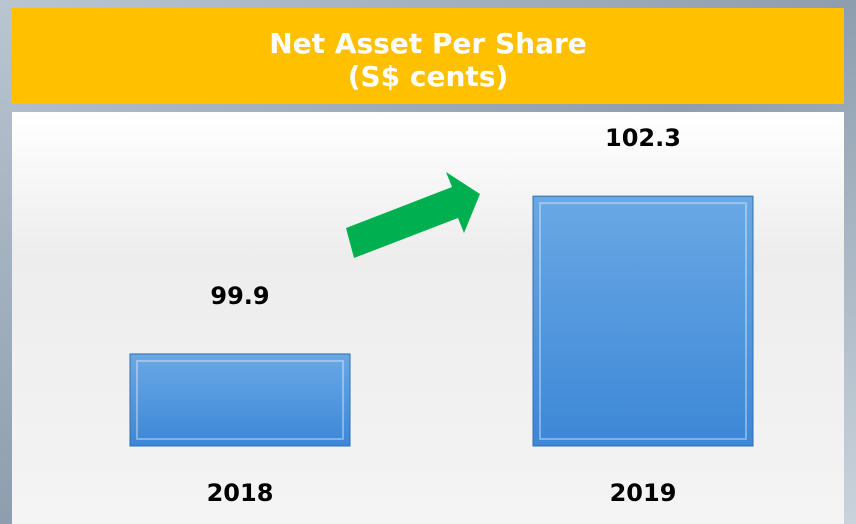 The image size is (856, 524). I want to click on value-label: 102.3, so click(643, 138).